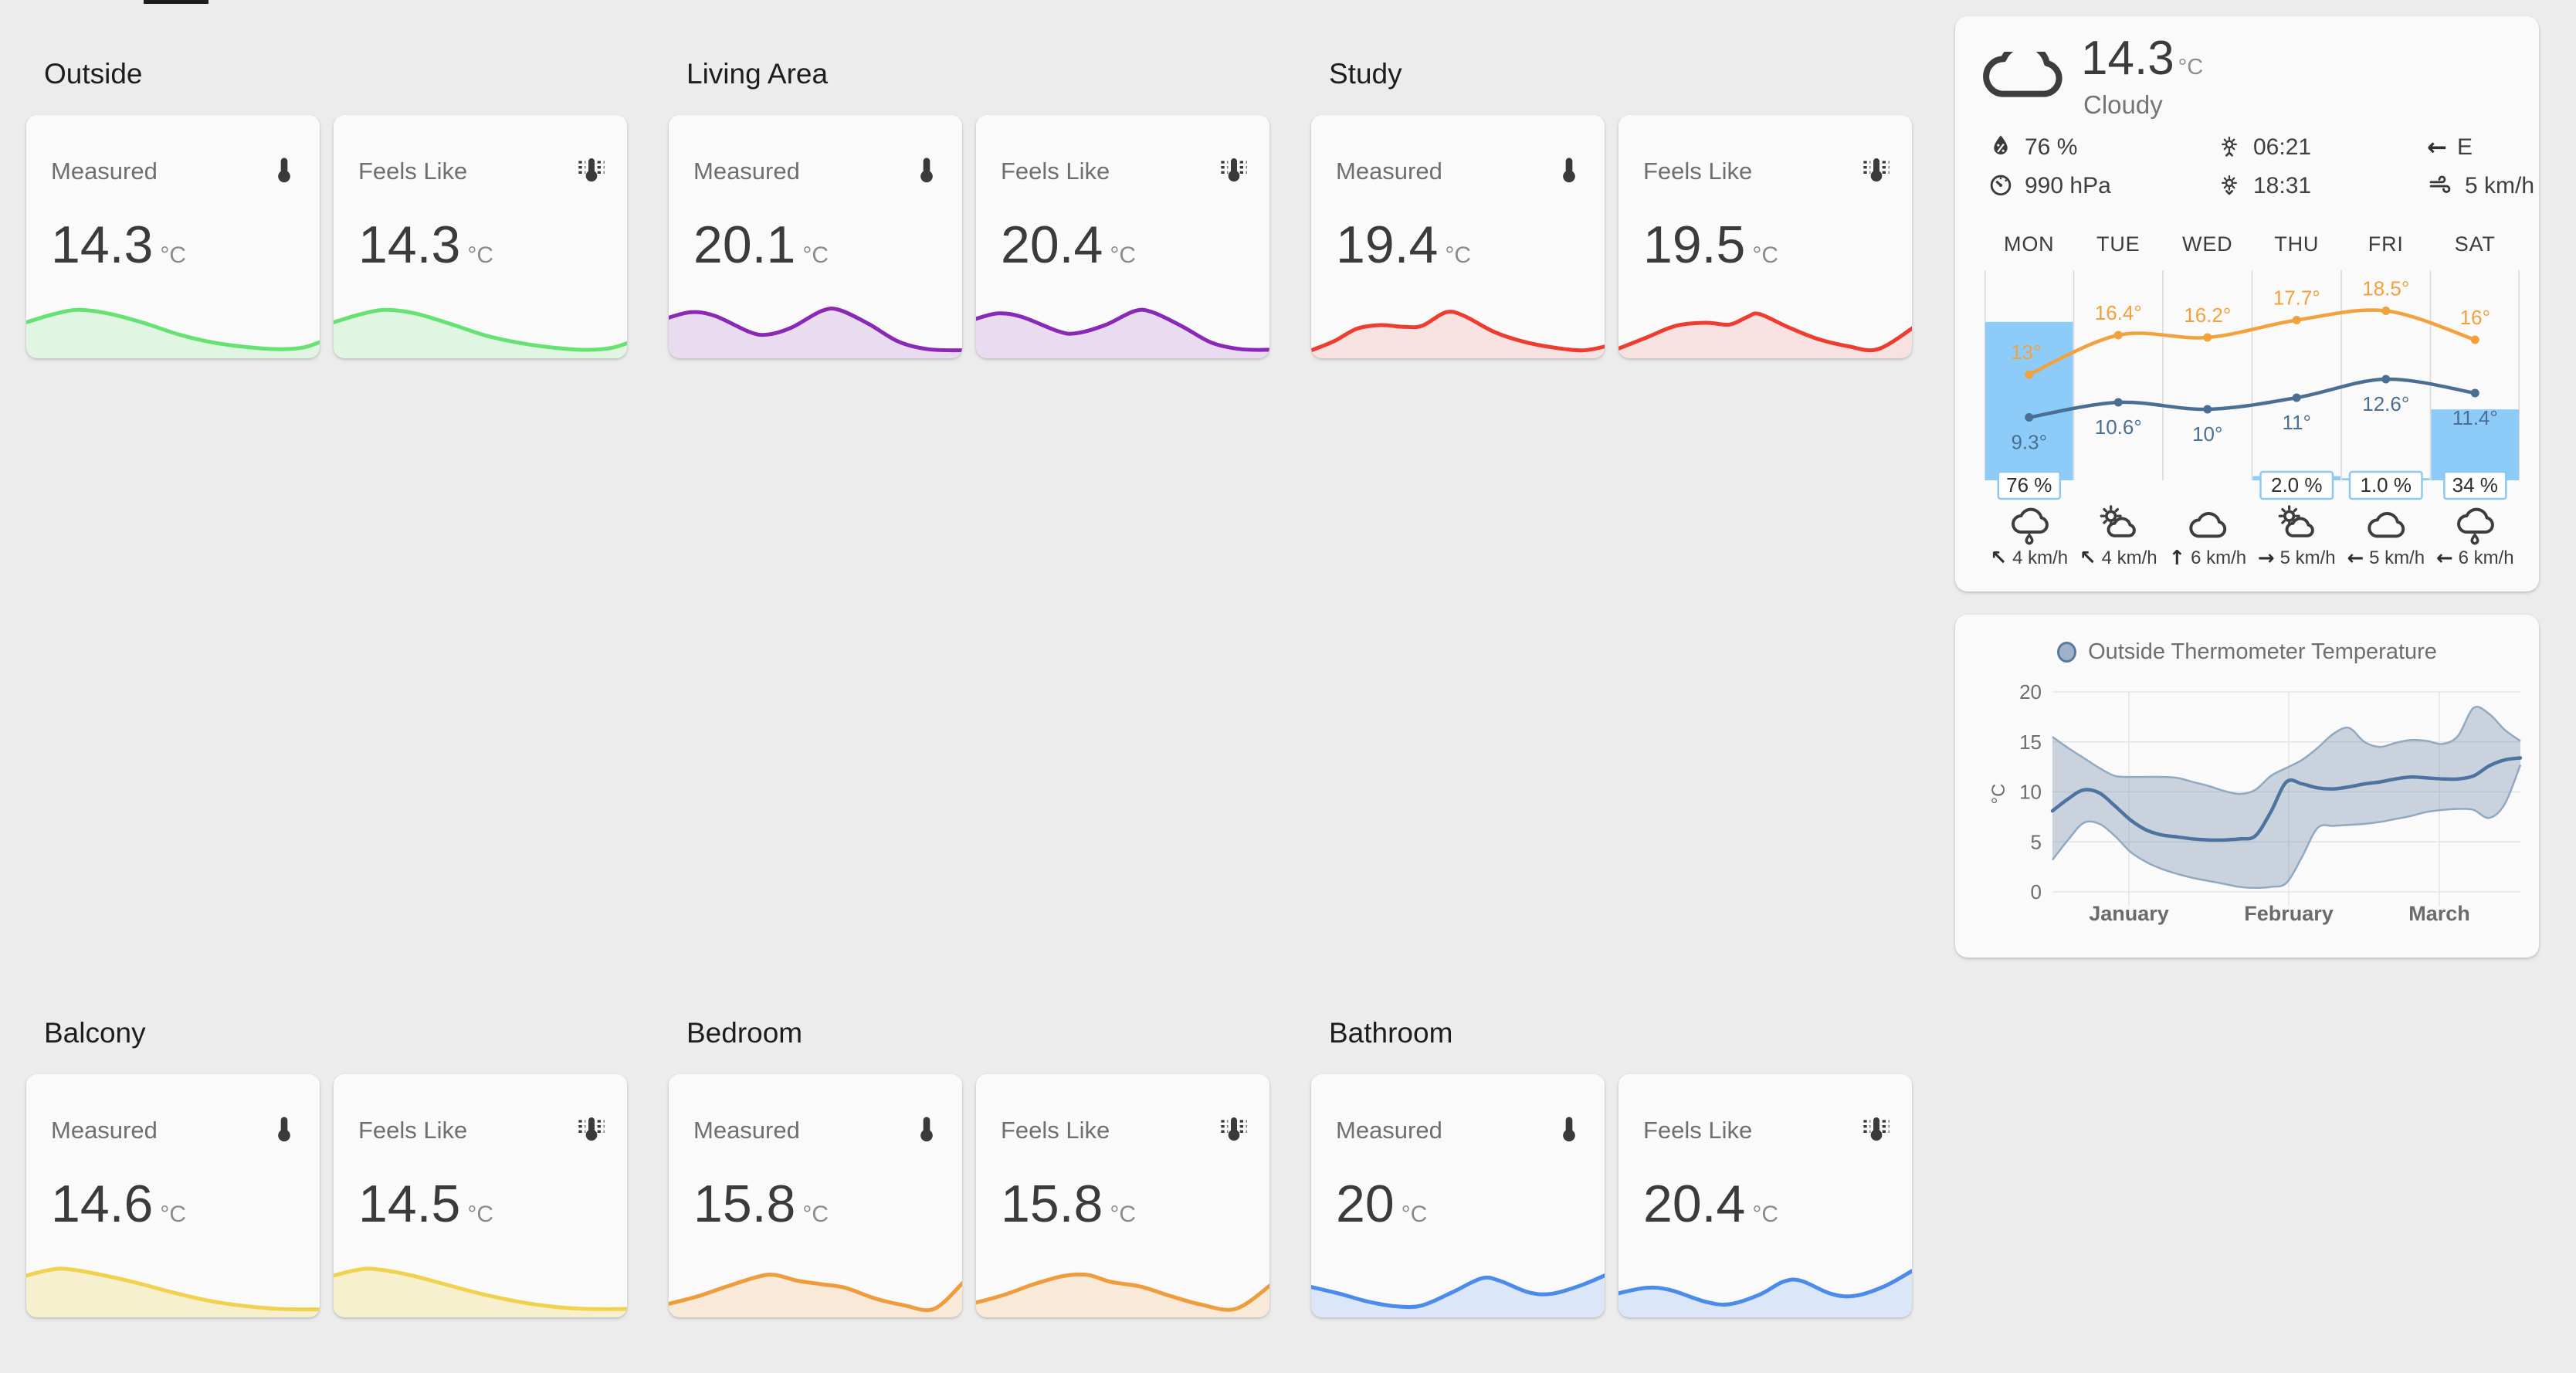  I want to click on temperature-card: Feels Like 14.5 °C, so click(480, 1195).